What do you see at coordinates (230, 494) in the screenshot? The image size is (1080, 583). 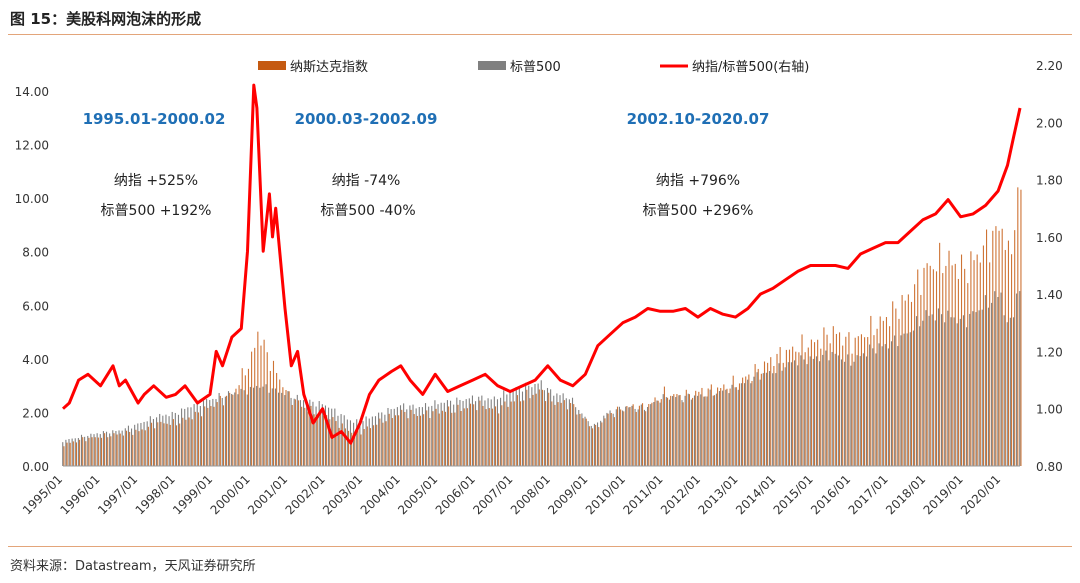 I see `x-tick-label: 2000/01` at bounding box center [230, 494].